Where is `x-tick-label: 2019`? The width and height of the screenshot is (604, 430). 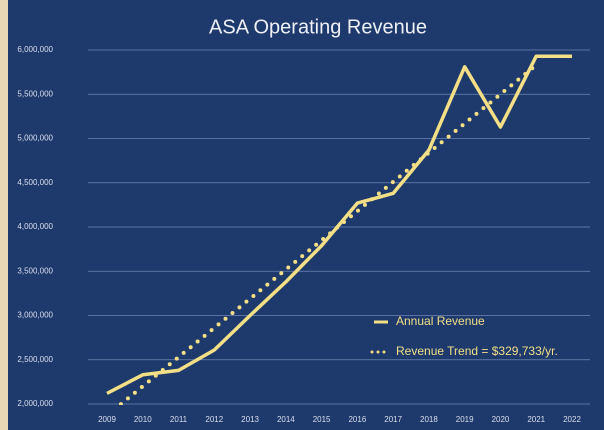
x-tick-label: 2019 is located at coordinates (465, 419).